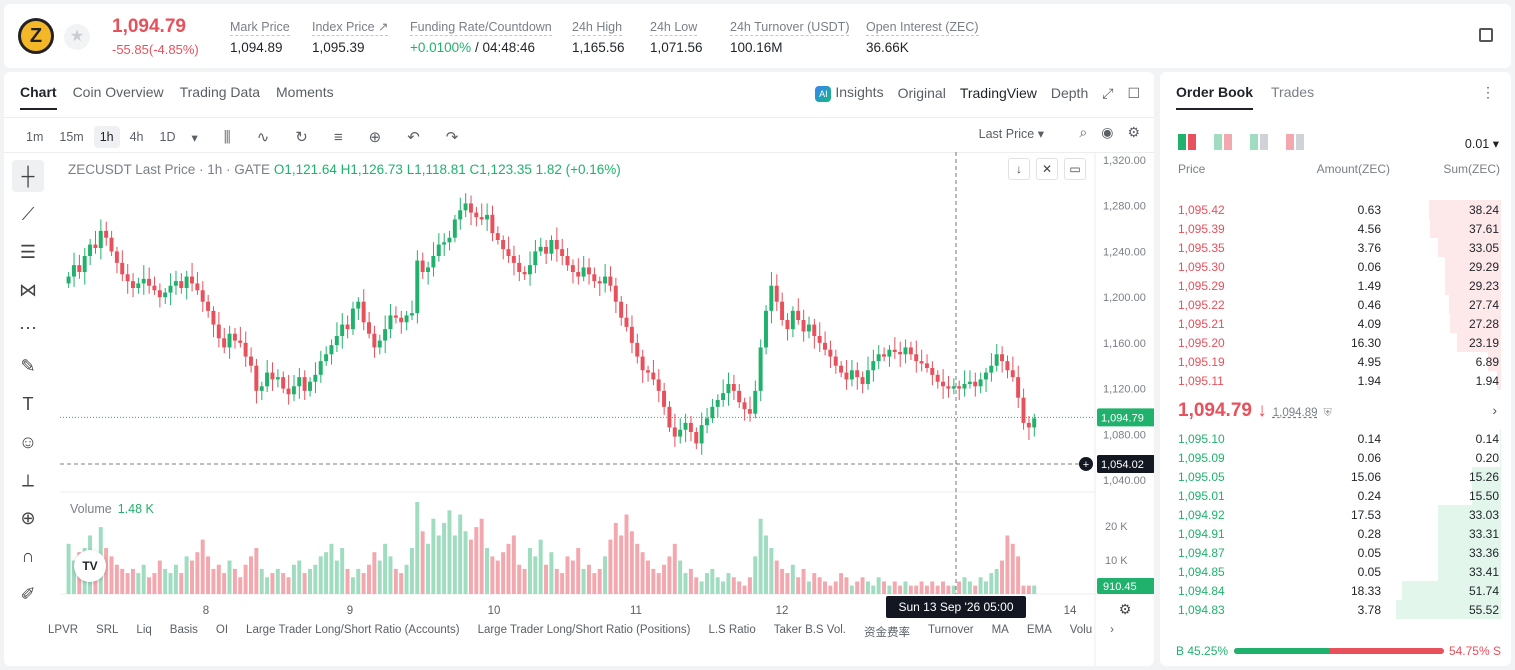  What do you see at coordinates (1327, 413) in the screenshot?
I see `info-icon: ⛨` at bounding box center [1327, 413].